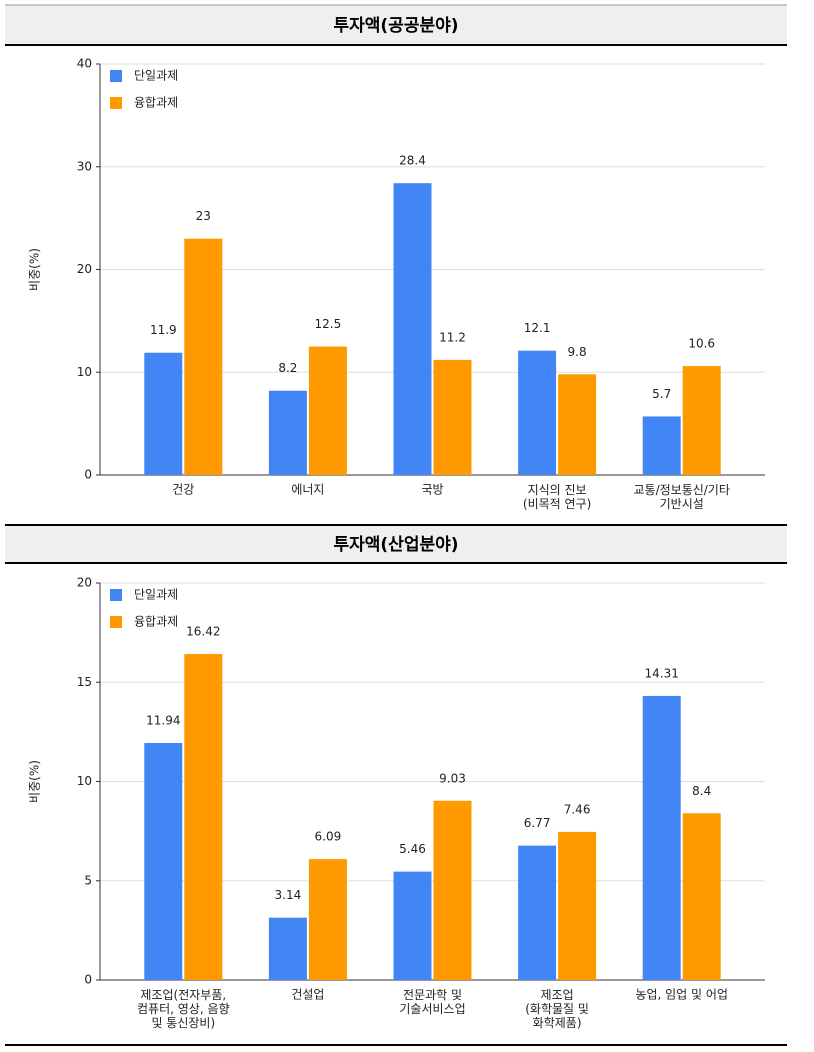 This screenshot has height=1052, width=814. Describe the element at coordinates (287, 368) in the screenshot. I see `value-label: 8.2` at that location.